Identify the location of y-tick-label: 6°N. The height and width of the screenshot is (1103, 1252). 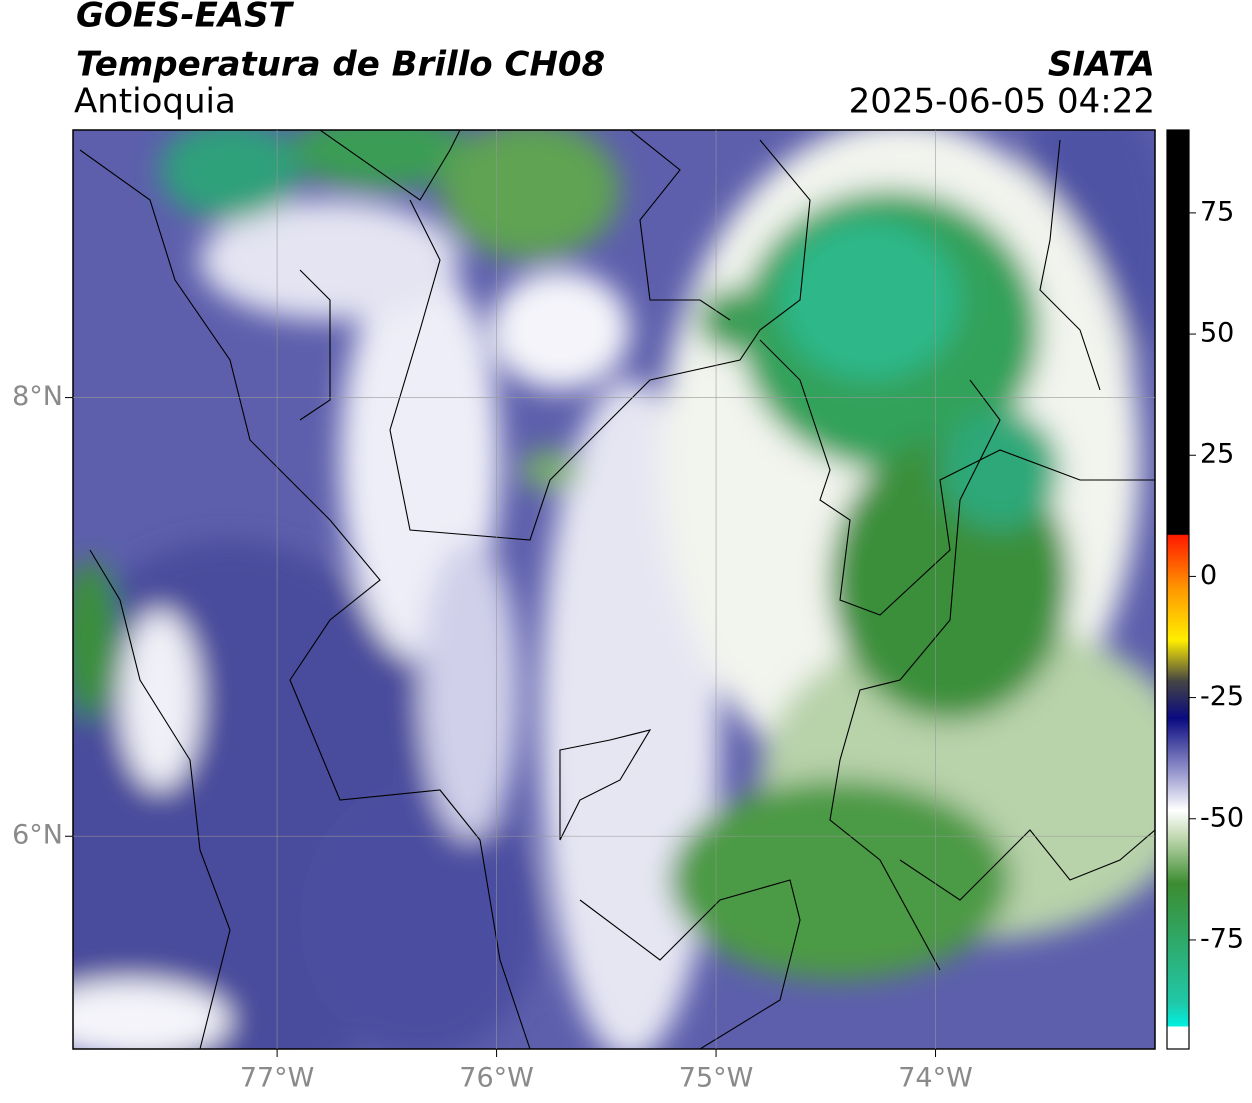
(37, 835).